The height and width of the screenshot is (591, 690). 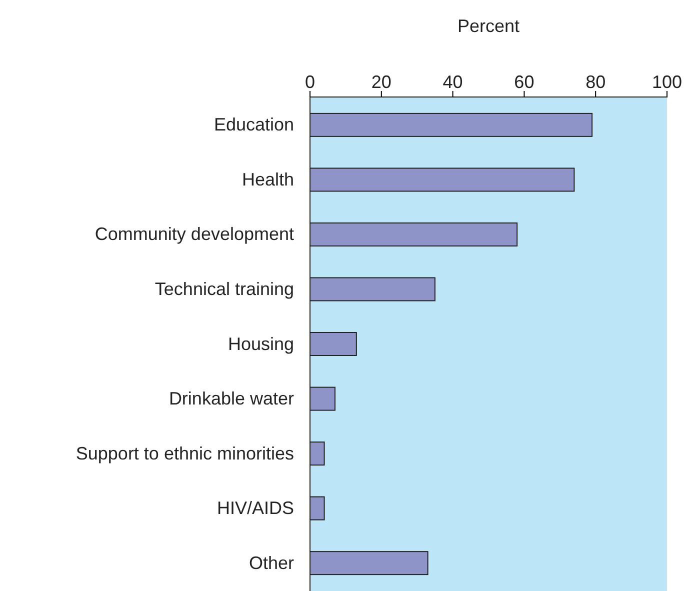 What do you see at coordinates (596, 82) in the screenshot?
I see `x-tick-label: 80` at bounding box center [596, 82].